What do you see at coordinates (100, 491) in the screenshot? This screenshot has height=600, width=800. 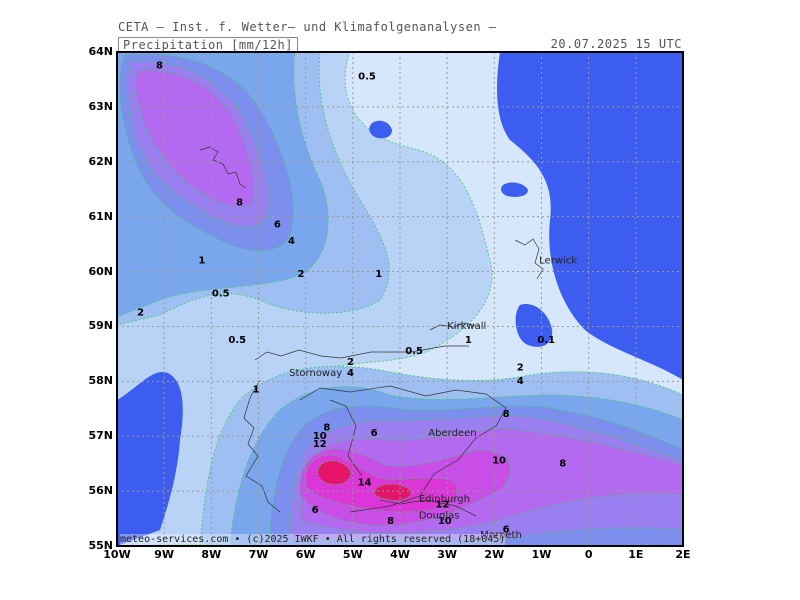 I see `lat-tick-label: 56N` at bounding box center [100, 491].